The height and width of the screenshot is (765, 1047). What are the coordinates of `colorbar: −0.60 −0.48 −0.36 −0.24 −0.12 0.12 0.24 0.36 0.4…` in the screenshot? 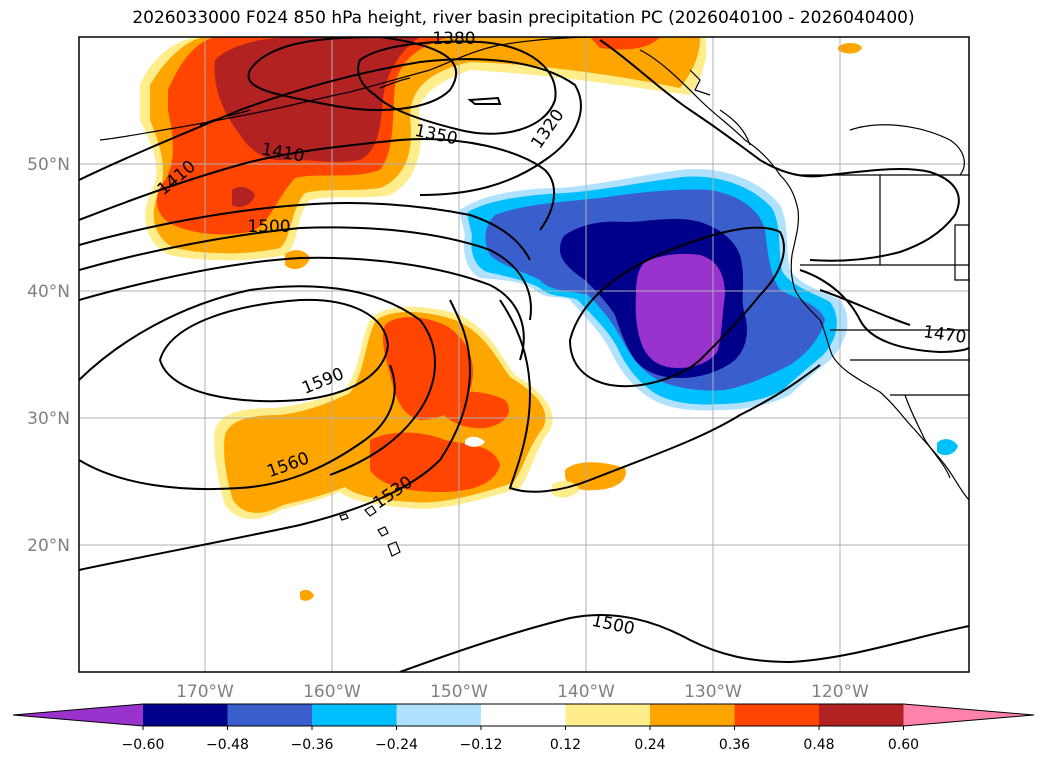 It's located at (523, 728).